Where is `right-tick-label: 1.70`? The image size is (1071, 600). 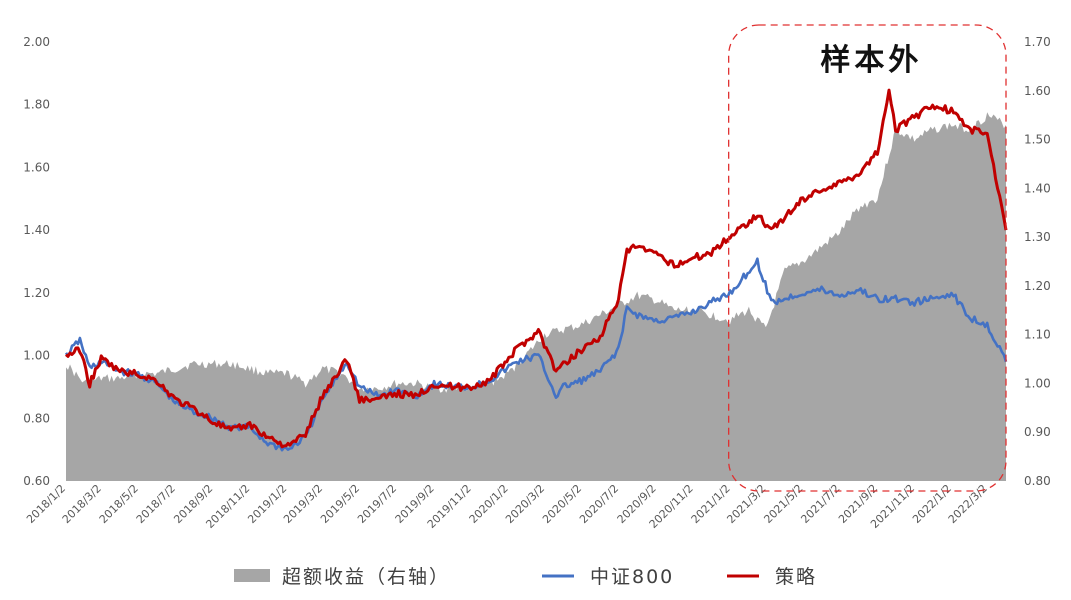
right-tick-label: 1.70 is located at coordinates (1037, 42).